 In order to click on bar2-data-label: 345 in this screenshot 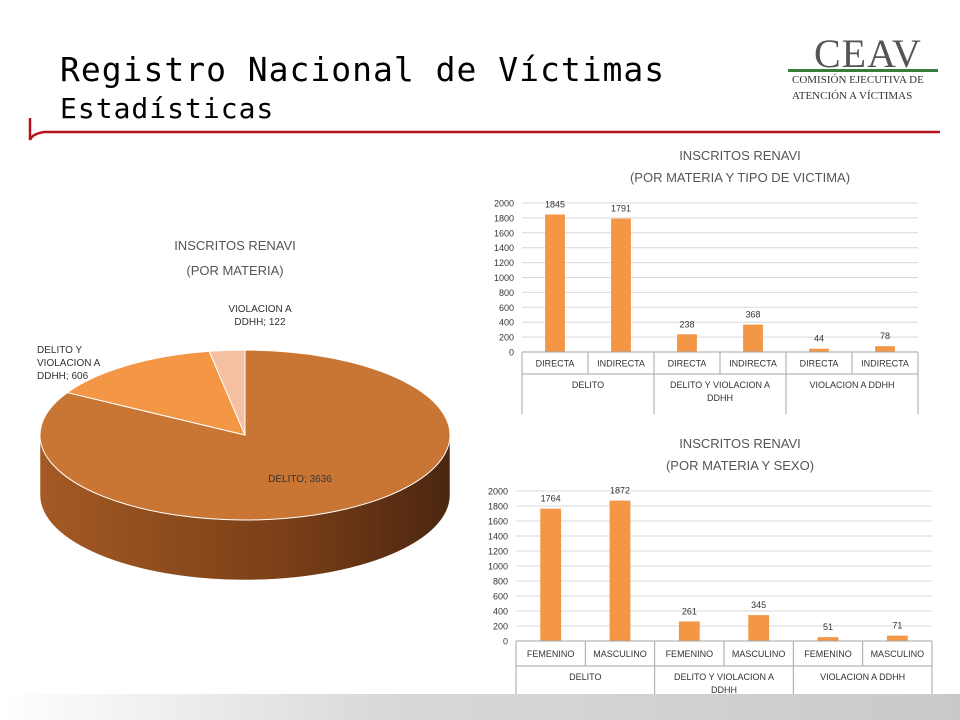, I will do `click(758, 605)`.